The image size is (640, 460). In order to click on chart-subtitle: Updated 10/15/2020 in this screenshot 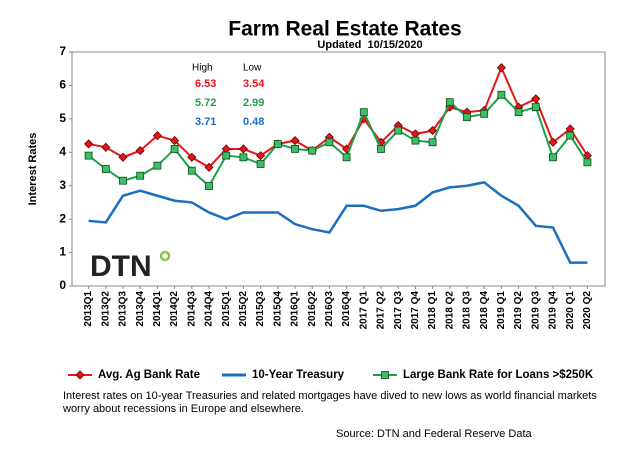, I will do `click(369, 45)`.